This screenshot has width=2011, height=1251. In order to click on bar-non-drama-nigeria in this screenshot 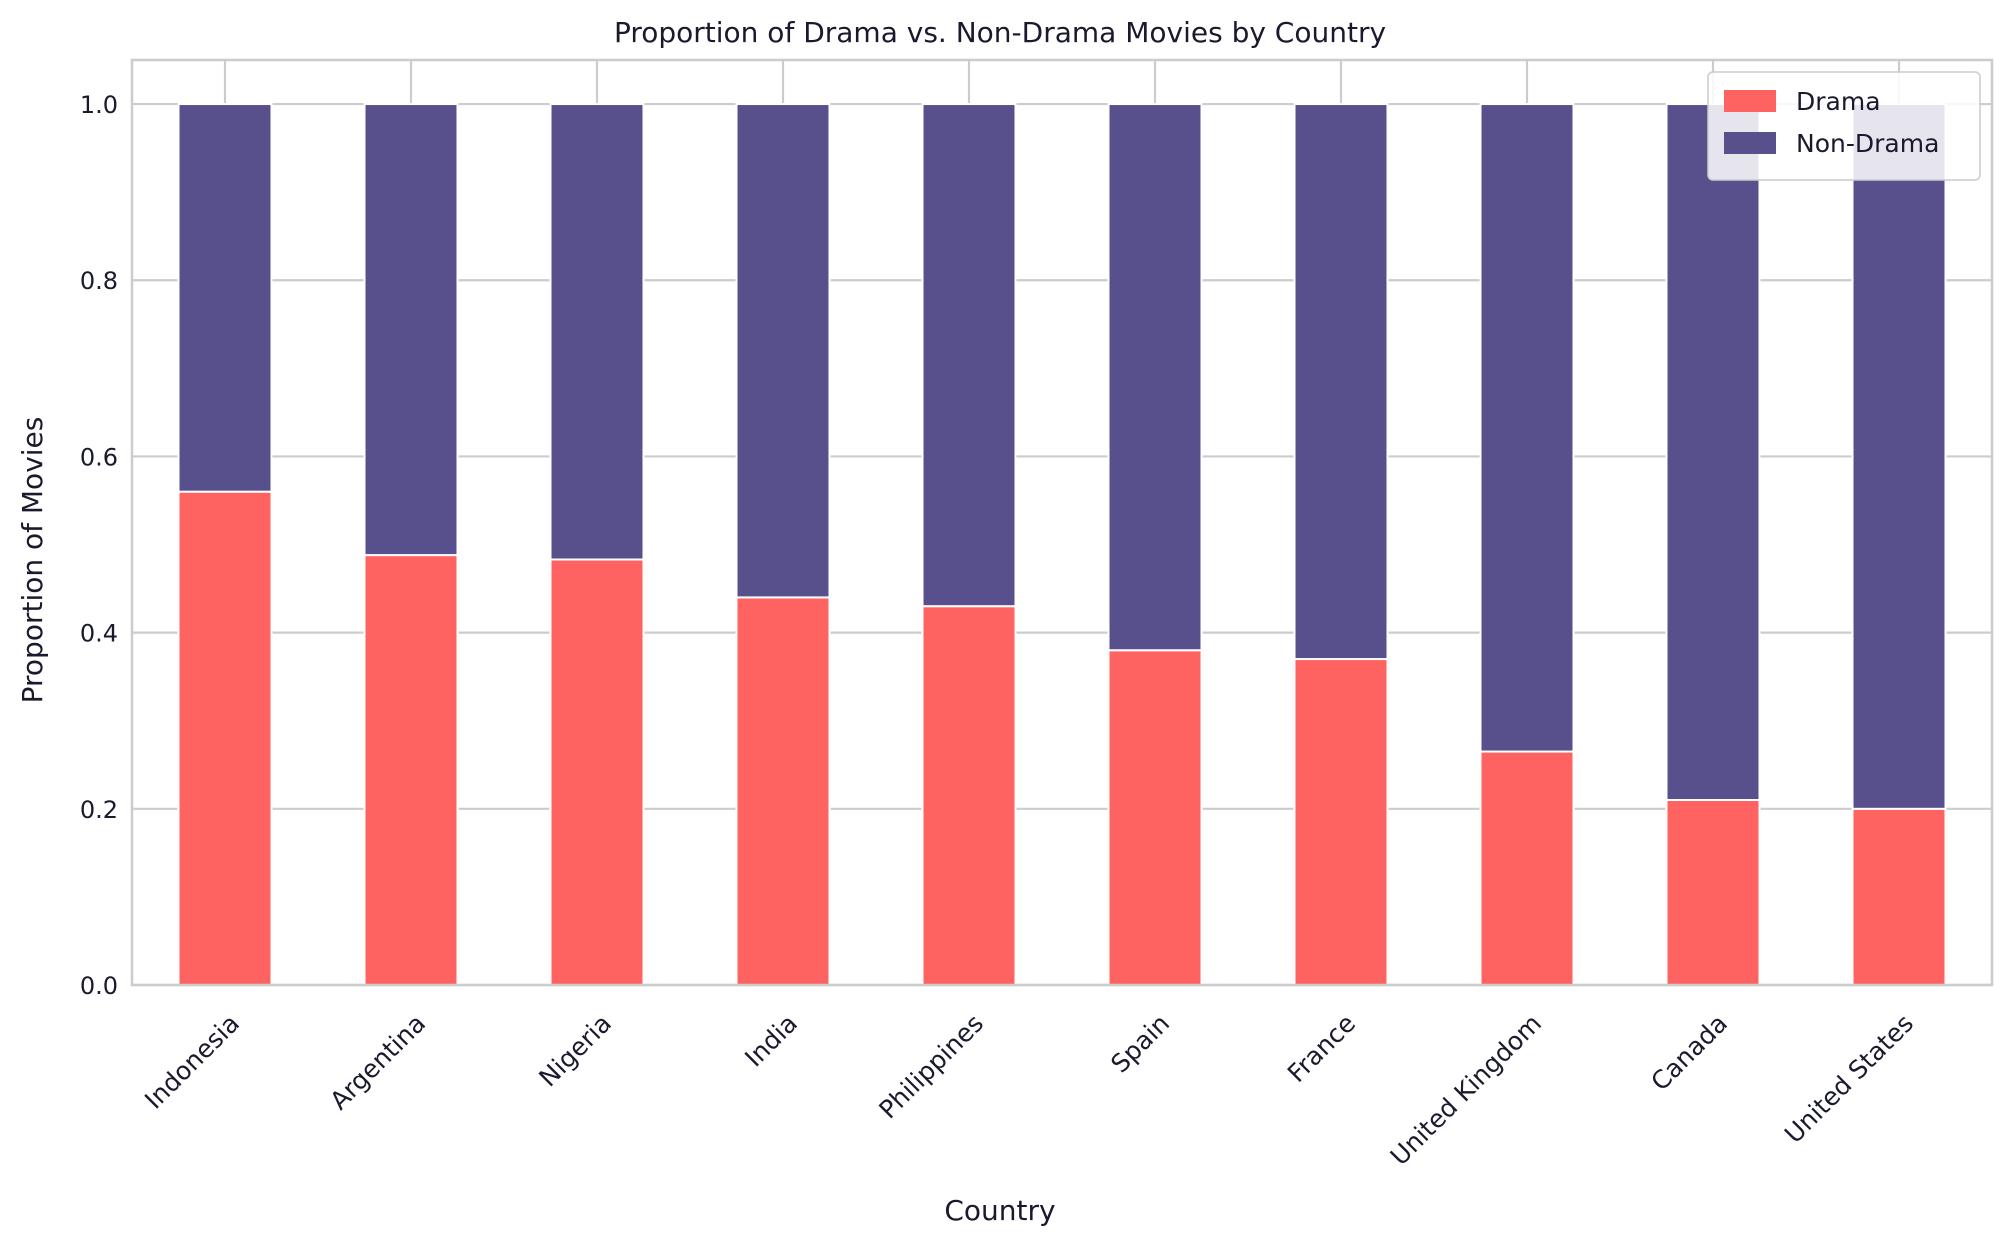, I will do `click(597, 332)`.